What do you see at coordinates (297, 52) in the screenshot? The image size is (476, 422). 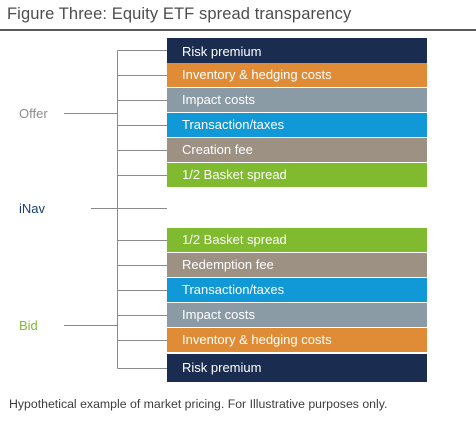 I see `offer-bar-risk-premium: Risk premium` at bounding box center [297, 52].